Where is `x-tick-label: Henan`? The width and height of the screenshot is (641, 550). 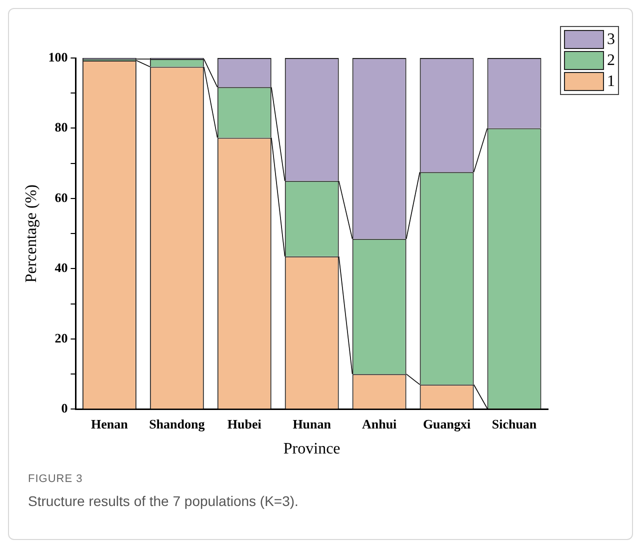
x-tick-label: Henan is located at coordinates (110, 424).